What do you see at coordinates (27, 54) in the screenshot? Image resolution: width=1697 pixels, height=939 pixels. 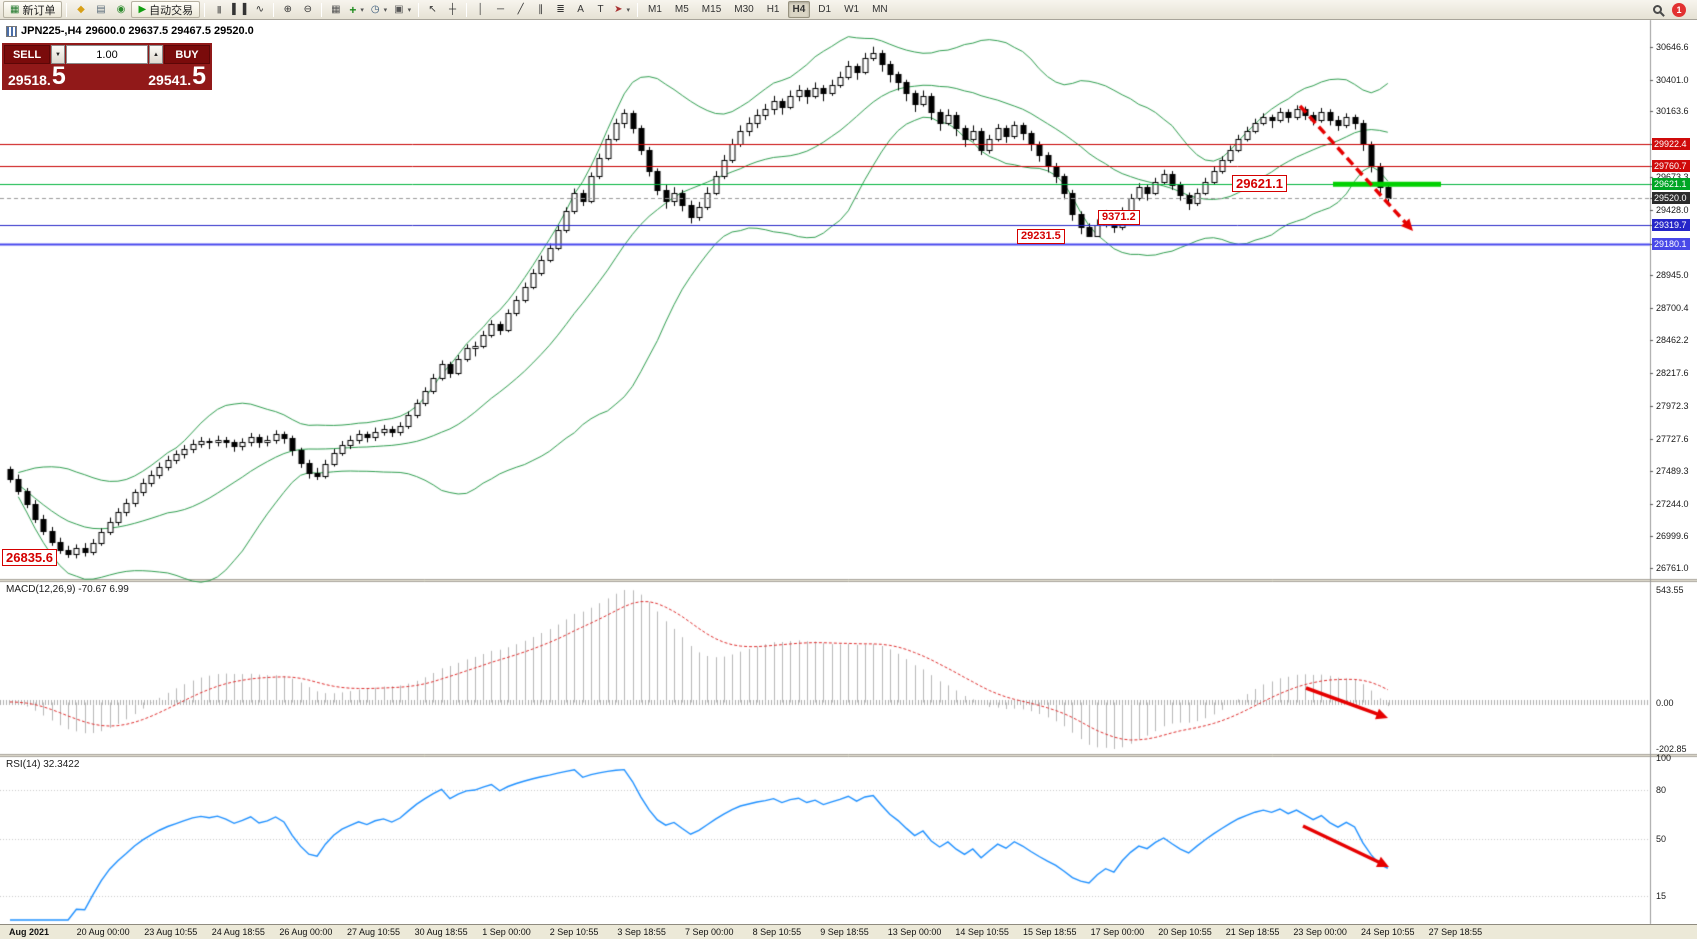 I see `sell-button: SELL` at bounding box center [27, 54].